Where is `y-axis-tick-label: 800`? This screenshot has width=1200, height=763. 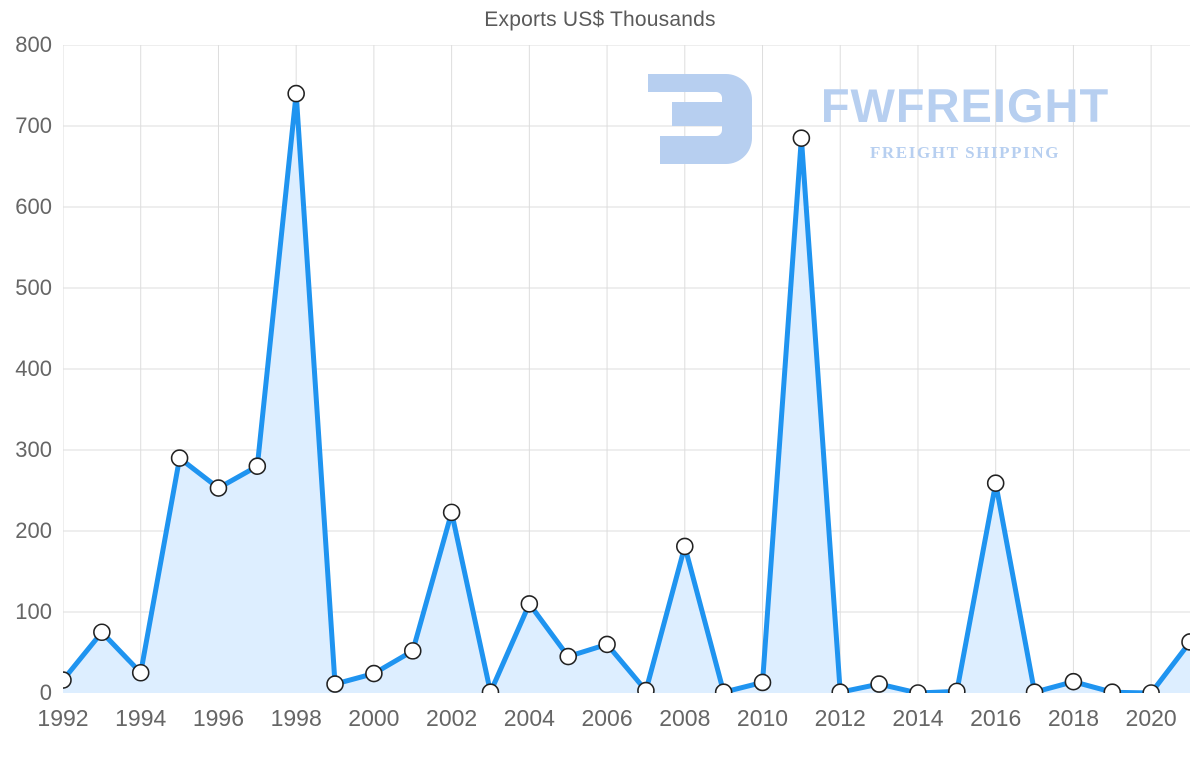 y-axis-tick-label: 800 is located at coordinates (33, 44).